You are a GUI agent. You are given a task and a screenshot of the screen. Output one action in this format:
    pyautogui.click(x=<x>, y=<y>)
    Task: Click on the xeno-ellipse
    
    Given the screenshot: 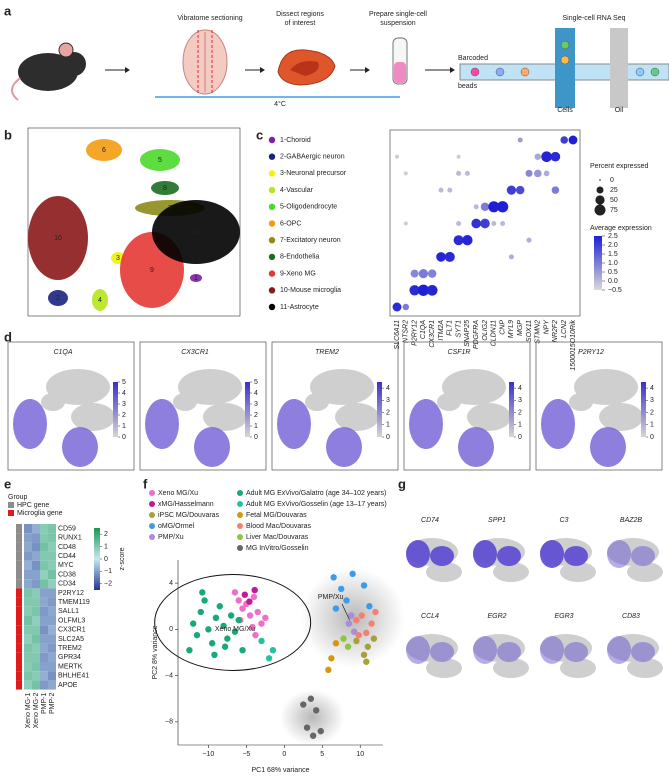 What is the action you would take?
    pyautogui.click(x=233, y=622)
    